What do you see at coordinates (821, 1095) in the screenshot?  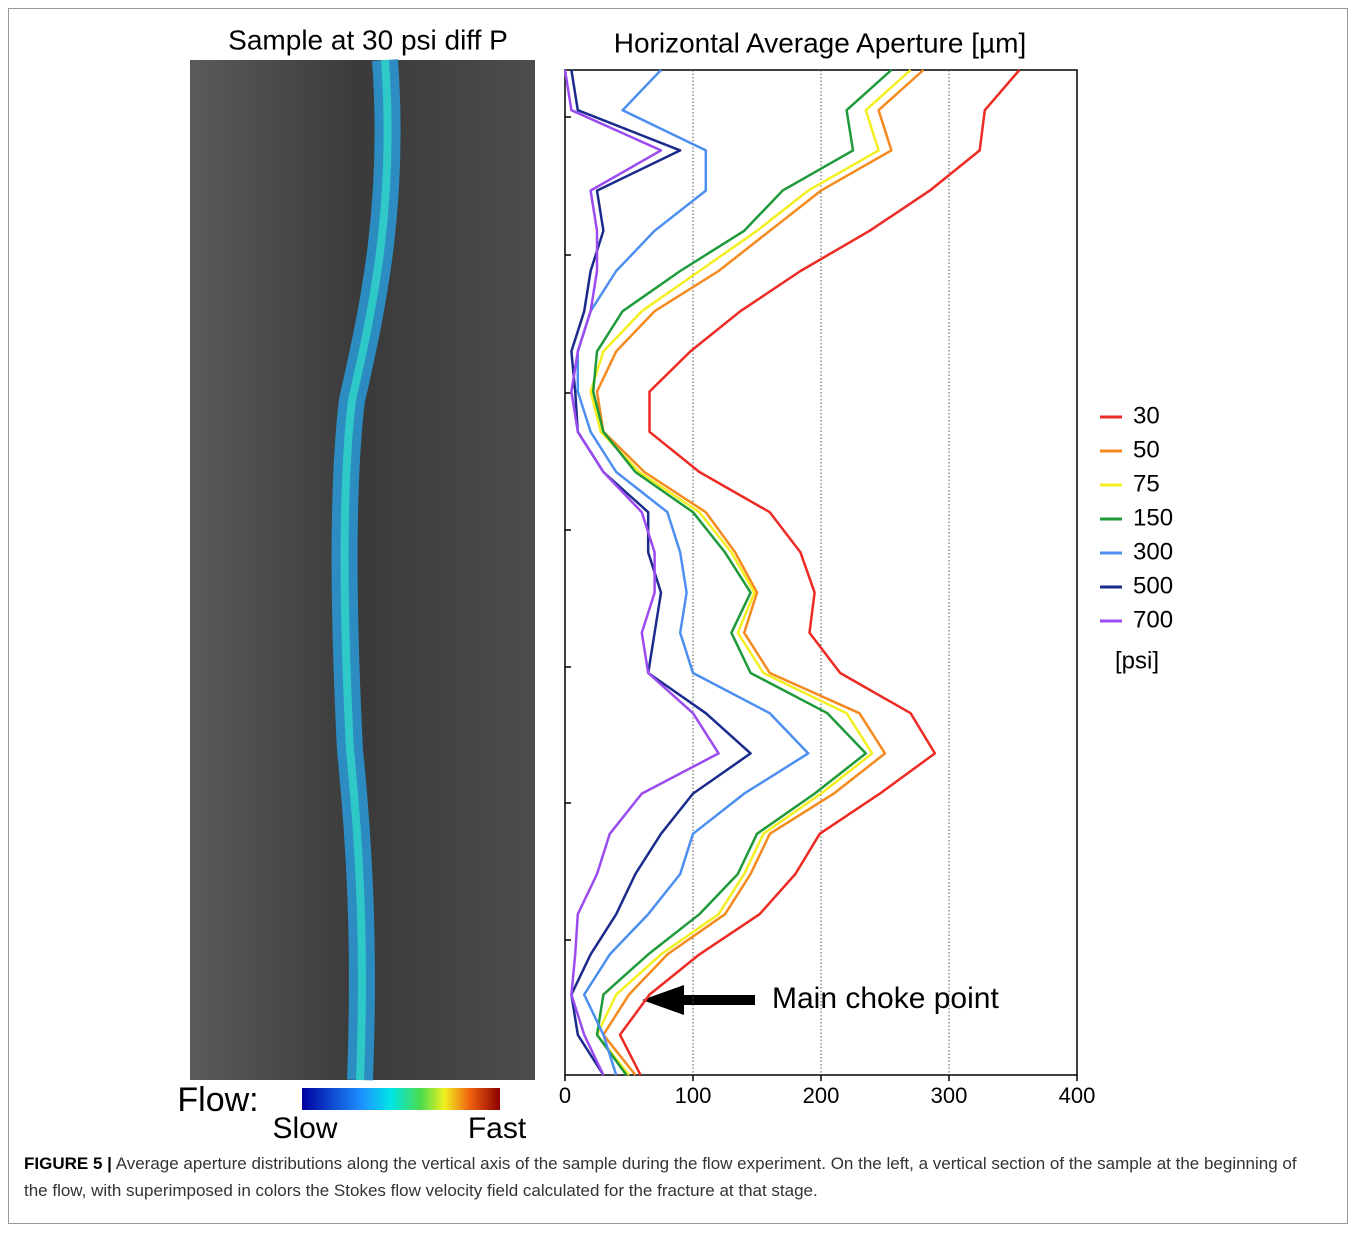 I see `x-tick-label: 200` at bounding box center [821, 1095].